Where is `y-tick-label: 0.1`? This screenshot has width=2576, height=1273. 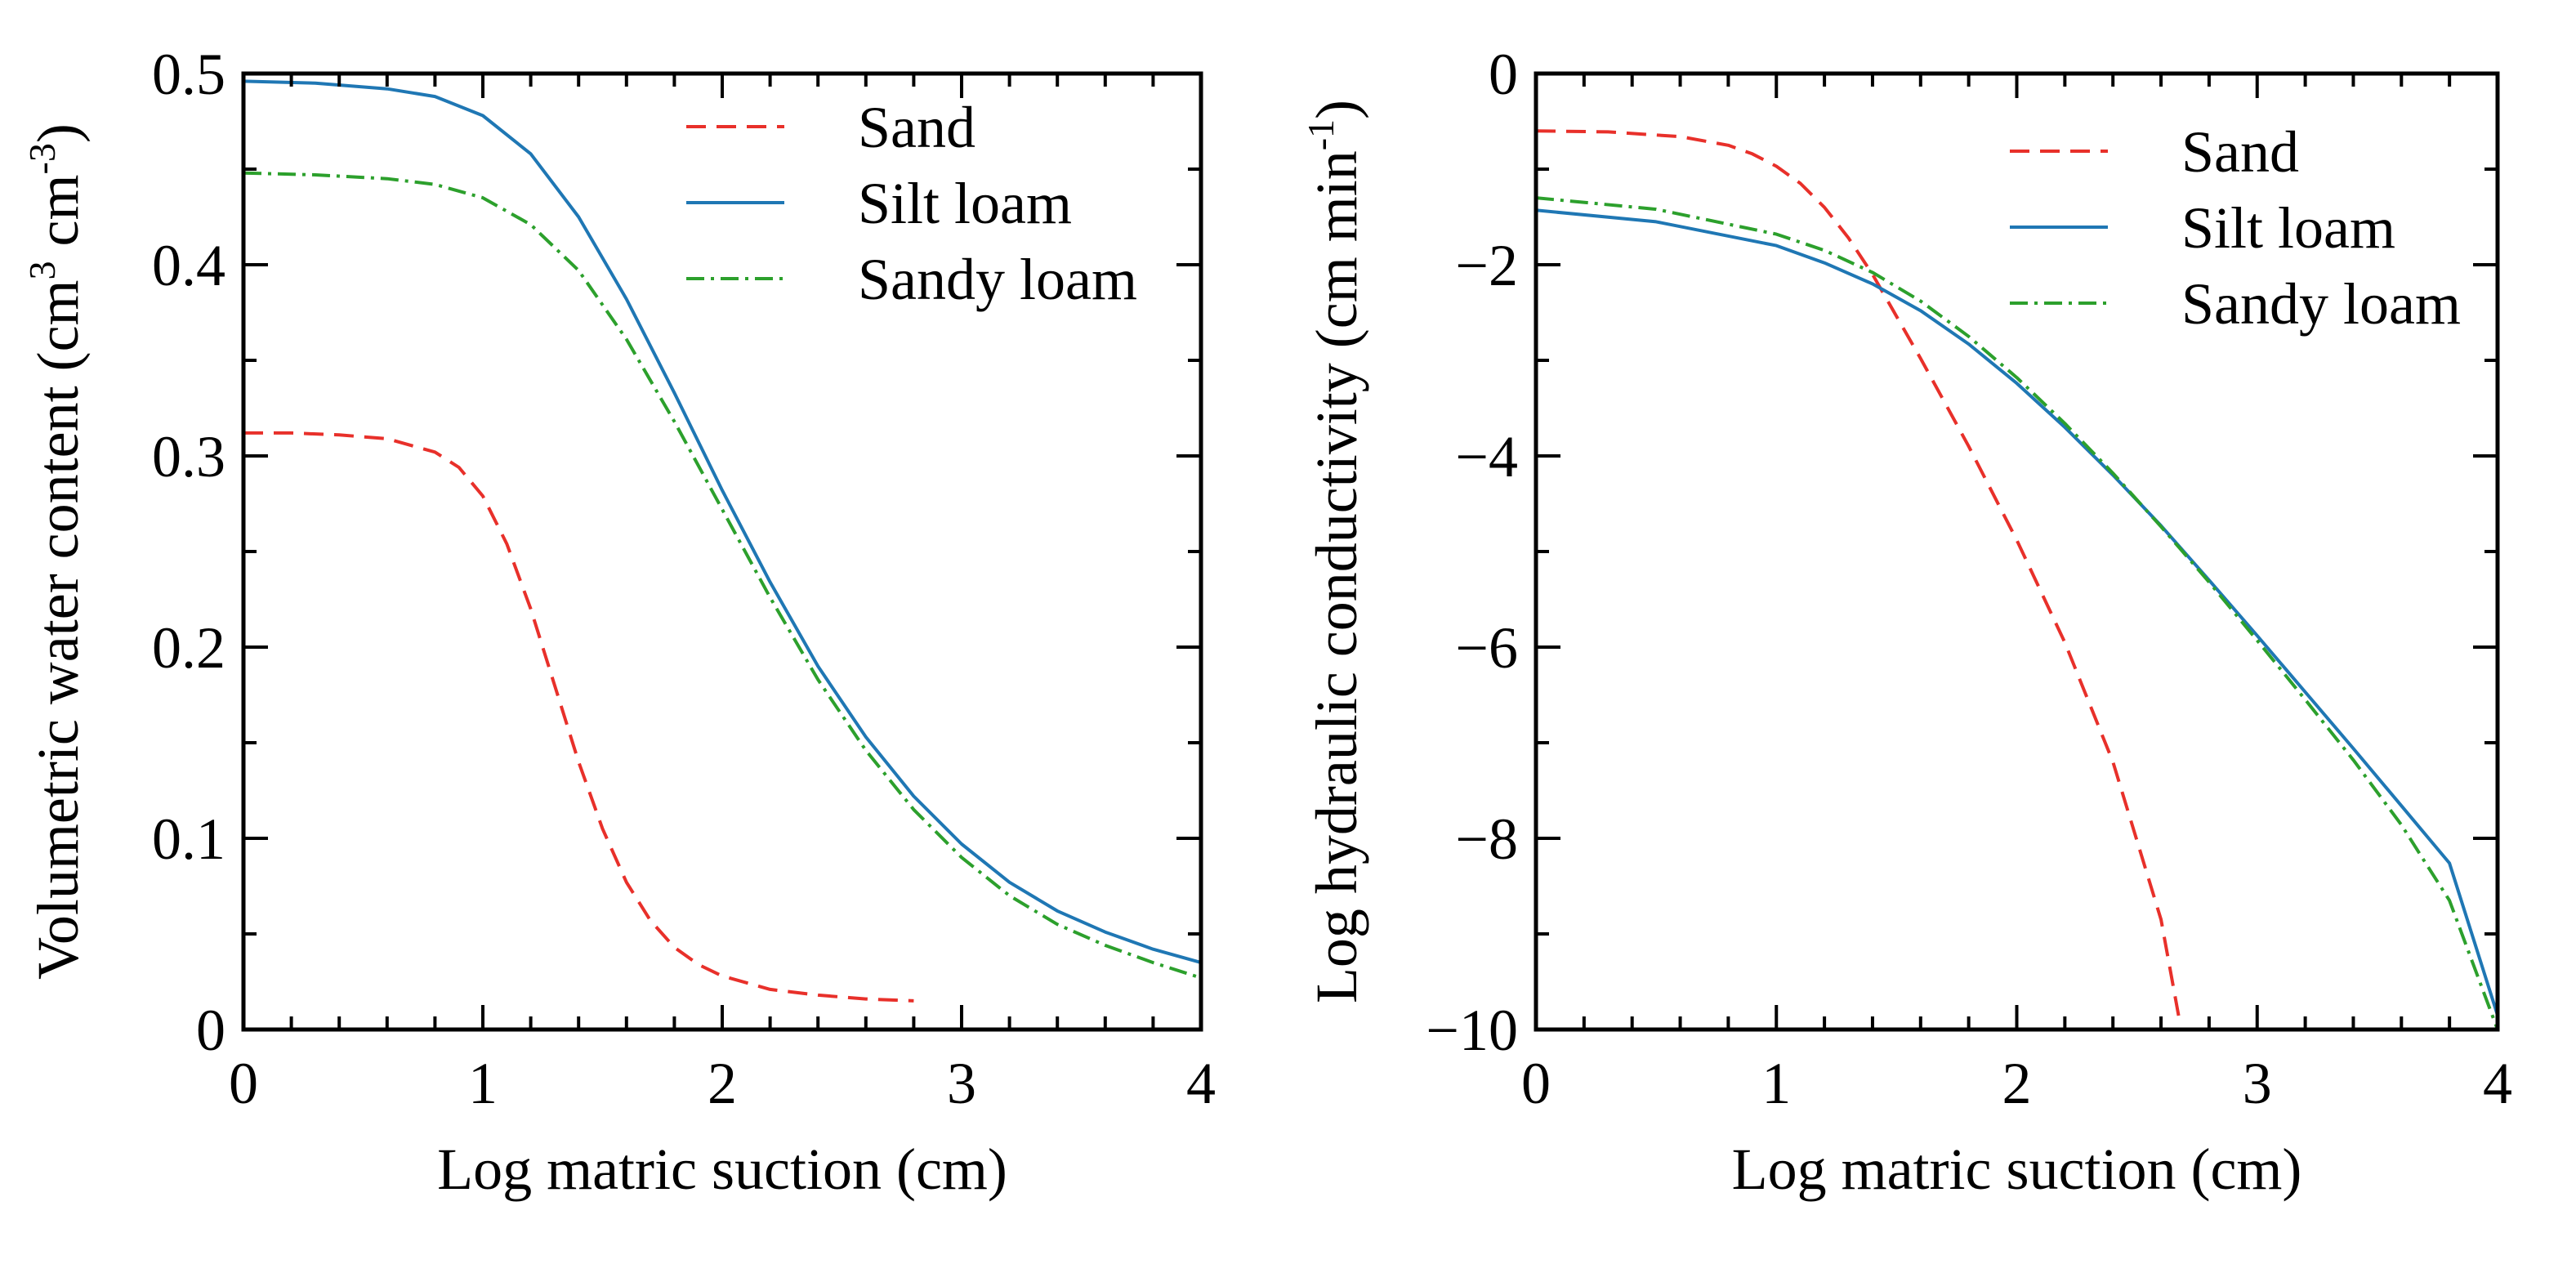 y-tick-label: 0.1 is located at coordinates (189, 839).